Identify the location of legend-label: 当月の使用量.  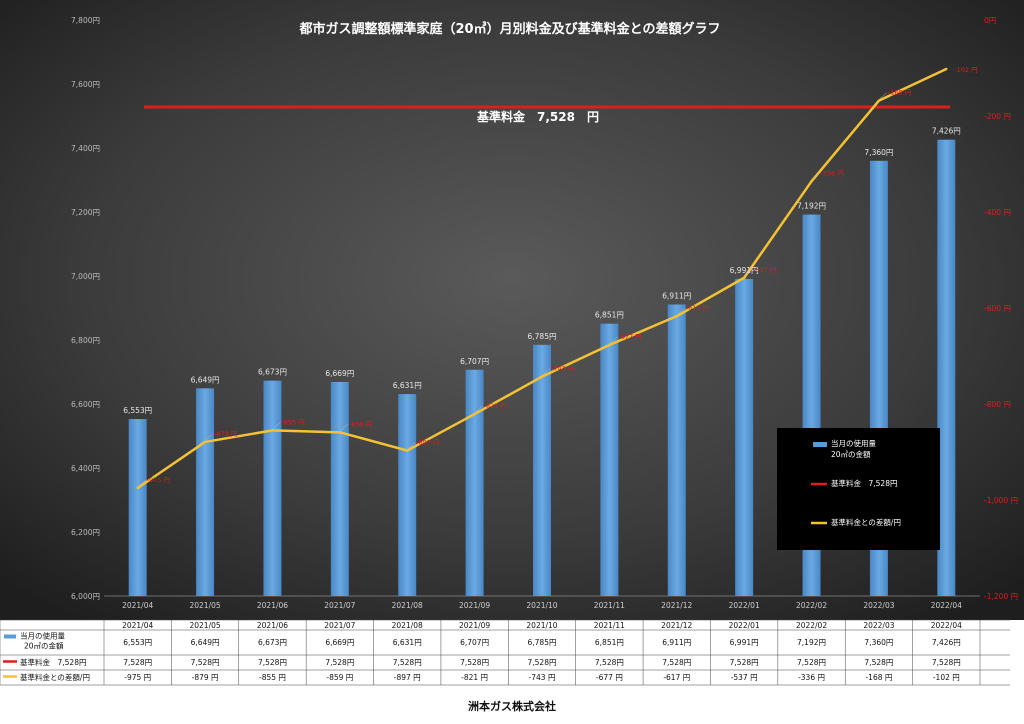
(853, 443).